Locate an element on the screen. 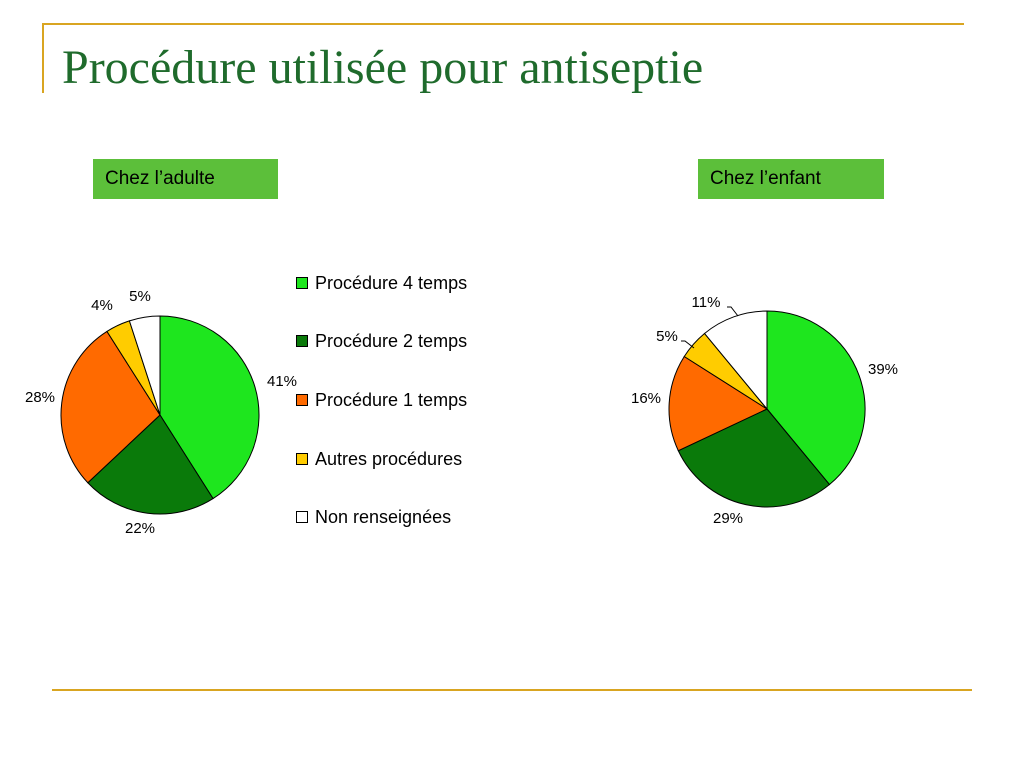  legend-swatch-non-renseignees is located at coordinates (302, 517).